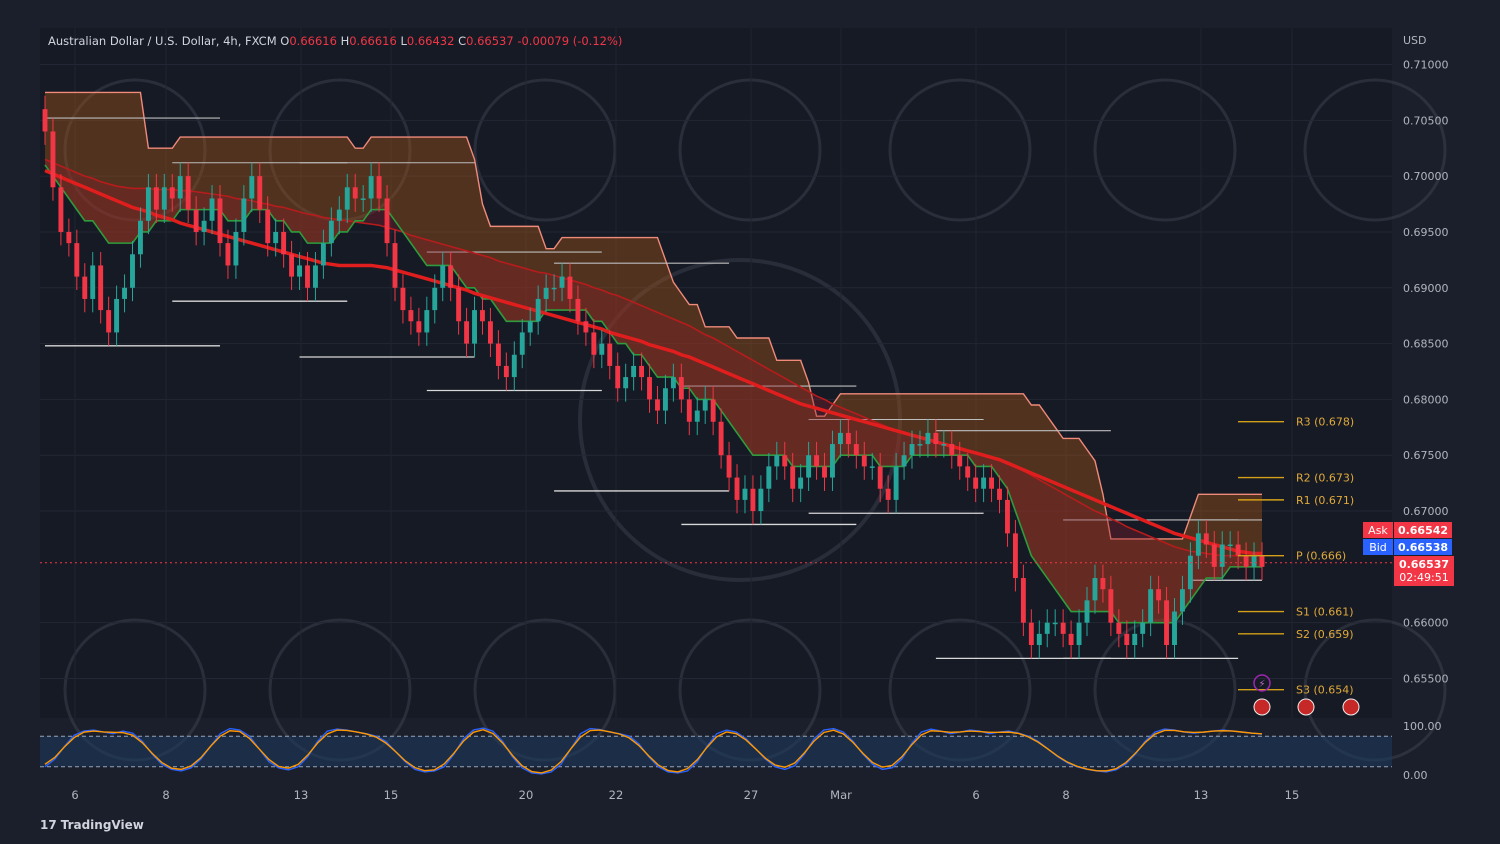  Describe the element at coordinates (685, 795) in the screenshot. I see `x-axis: 6 8 13 15 20 22 27 Mar 6 8 13 15` at that location.